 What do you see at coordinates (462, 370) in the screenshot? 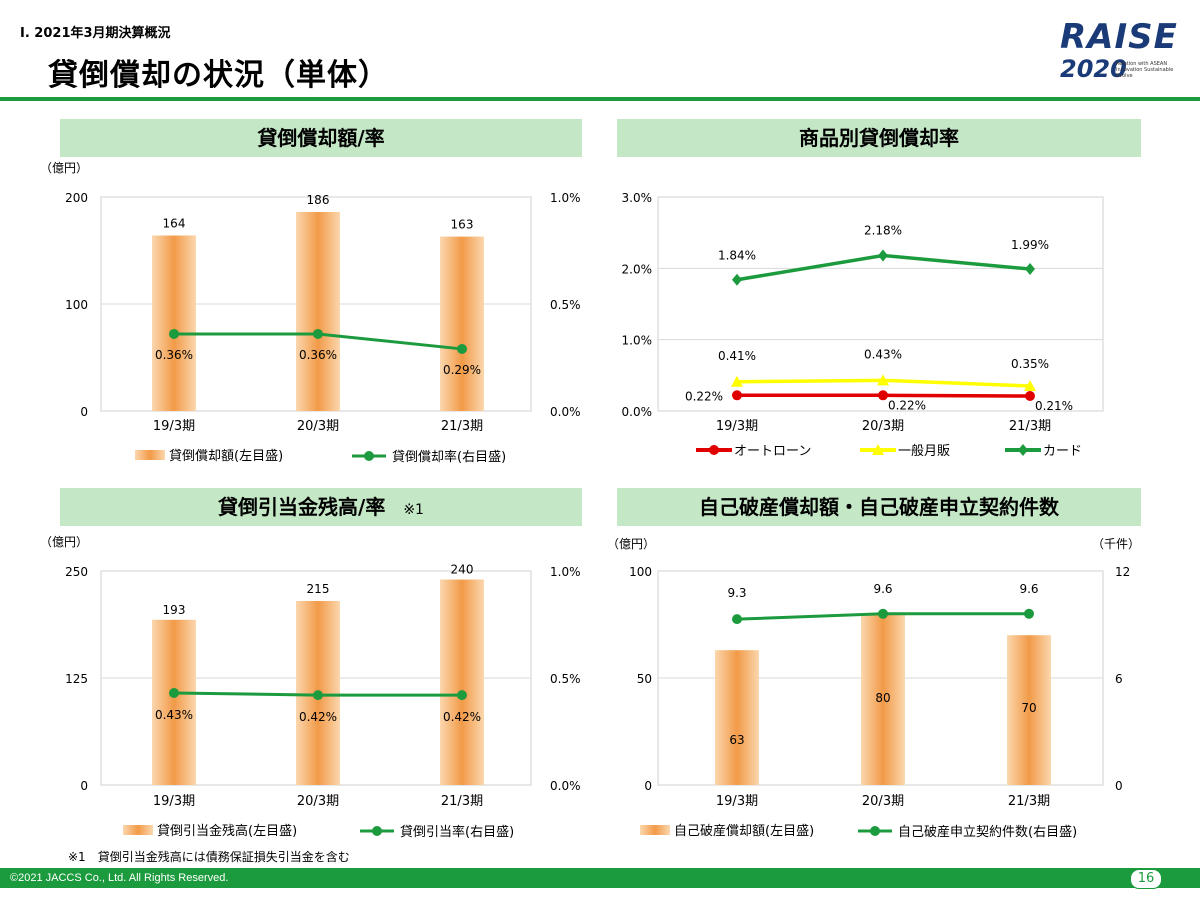
I see `c1-line-label: 0.29%` at bounding box center [462, 370].